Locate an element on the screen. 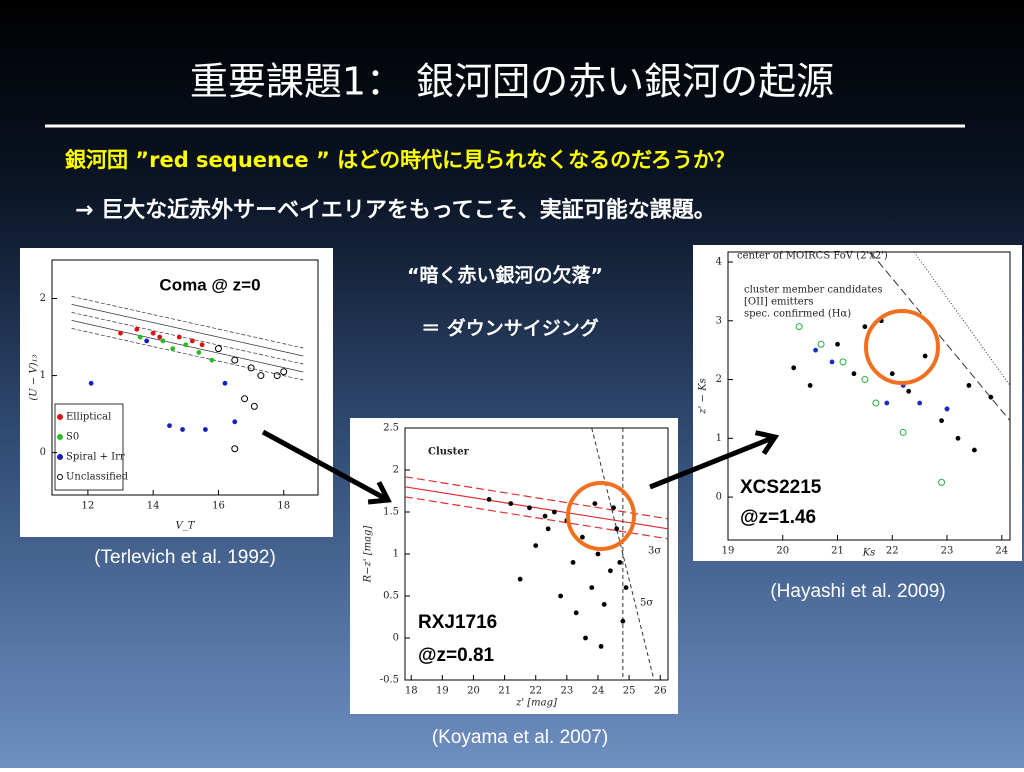 The width and height of the screenshot is (1024, 772). figure-background is located at coordinates (857, 403).